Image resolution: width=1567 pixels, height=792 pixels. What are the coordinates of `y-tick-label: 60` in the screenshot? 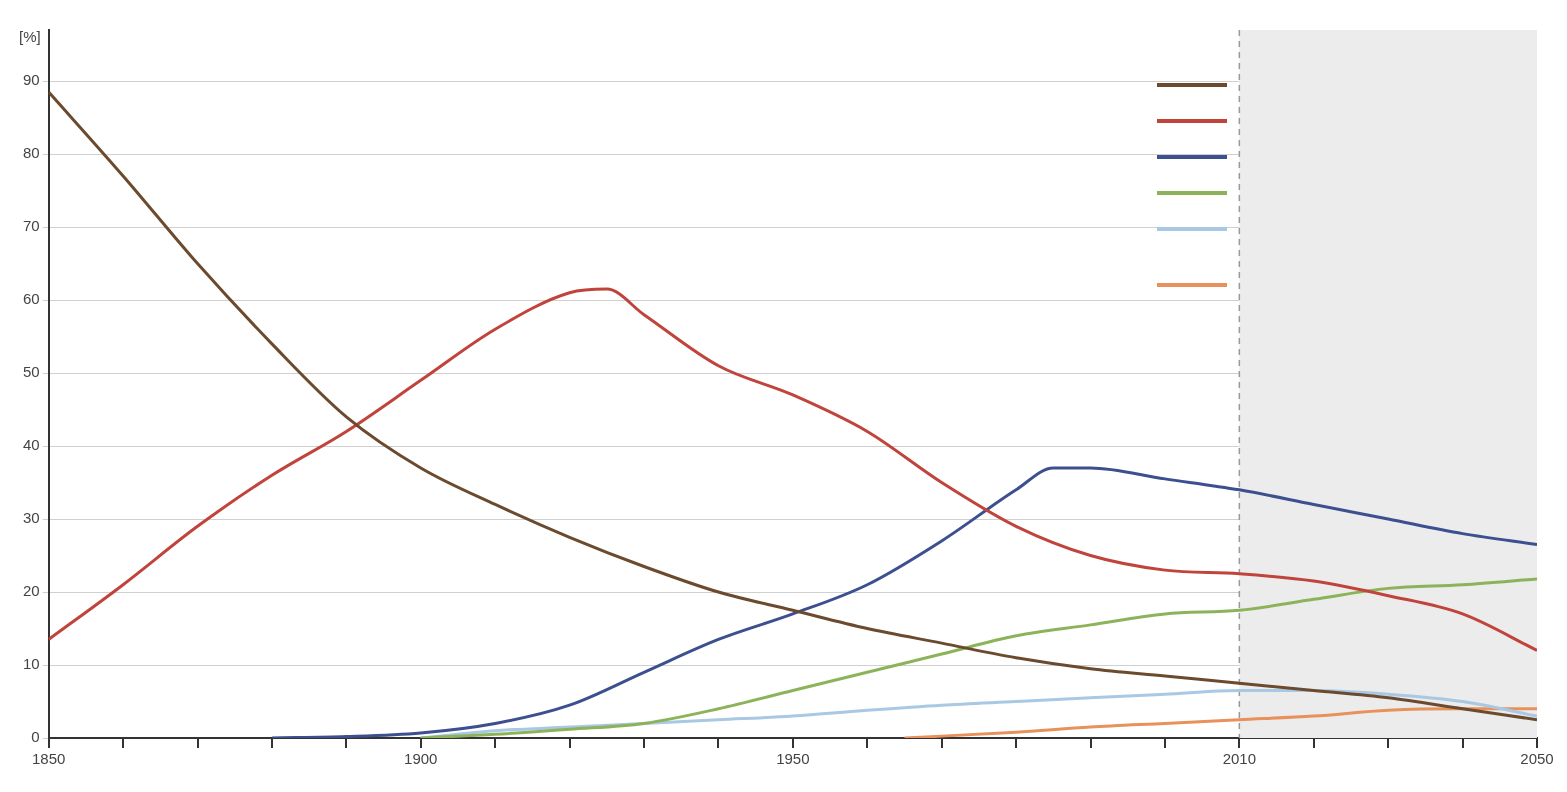 It's located at (31, 299).